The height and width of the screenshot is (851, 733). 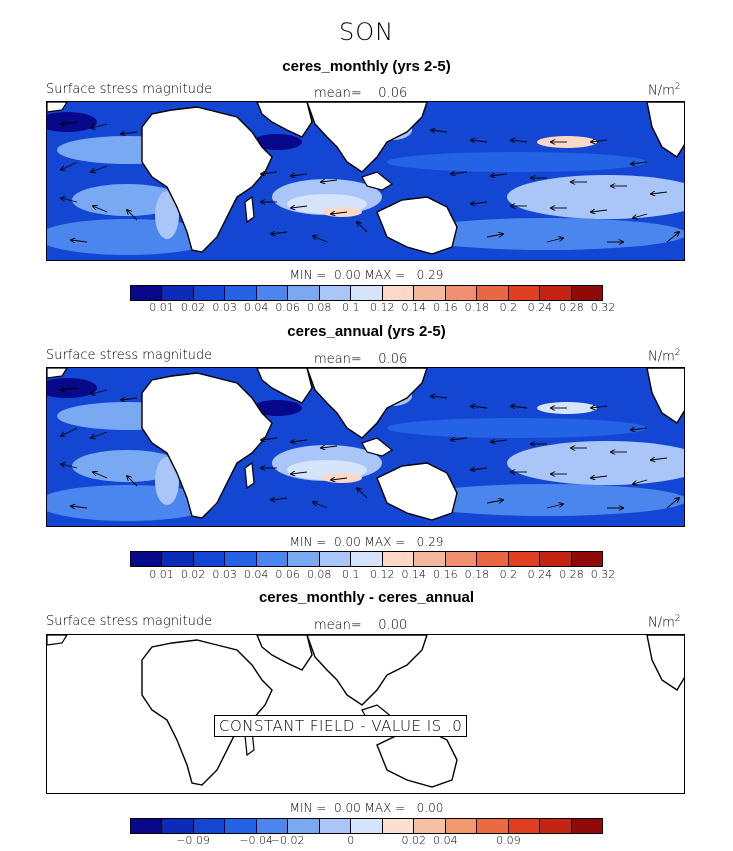 What do you see at coordinates (508, 307) in the screenshot?
I see `panel1-colorbar-tick: 0.2` at bounding box center [508, 307].